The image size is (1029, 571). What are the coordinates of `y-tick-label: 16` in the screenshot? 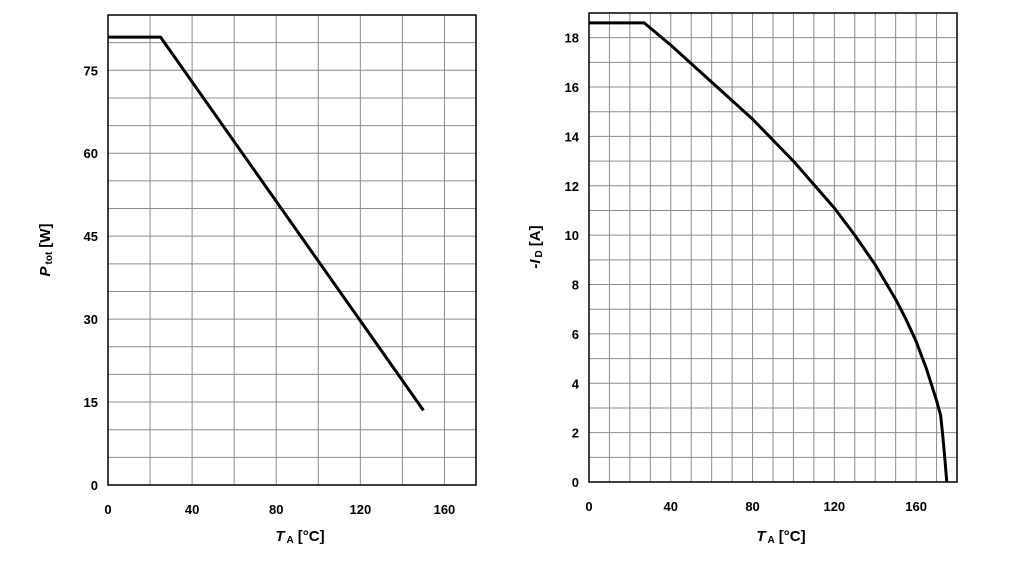 It's located at (572, 87).